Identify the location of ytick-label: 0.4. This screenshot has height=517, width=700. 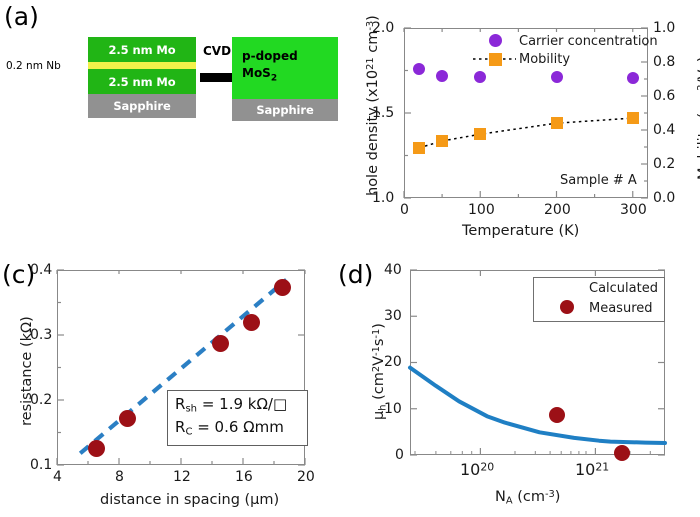
(41, 270).